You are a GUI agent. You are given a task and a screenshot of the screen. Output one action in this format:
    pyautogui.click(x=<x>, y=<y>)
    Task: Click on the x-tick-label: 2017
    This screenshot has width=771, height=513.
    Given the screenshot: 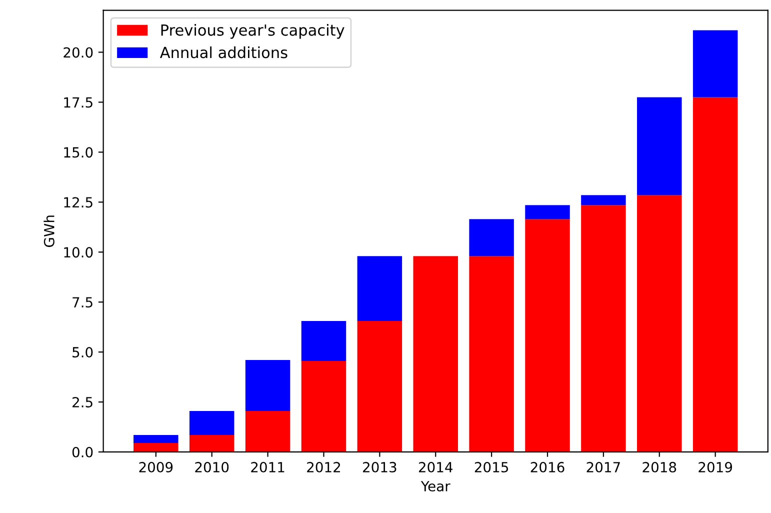 What is the action you would take?
    pyautogui.click(x=603, y=467)
    